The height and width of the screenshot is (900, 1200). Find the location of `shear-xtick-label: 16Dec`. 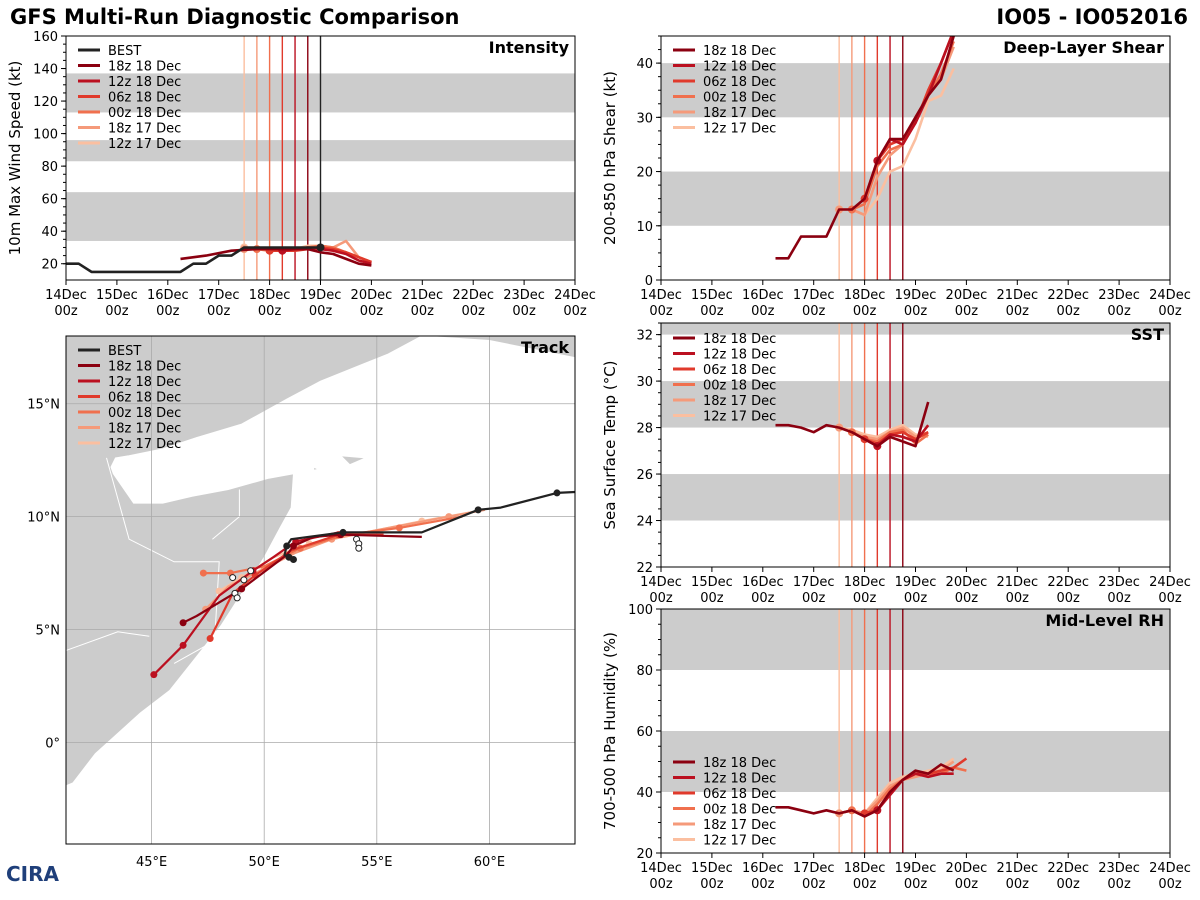

shear-xtick-label: 16Dec is located at coordinates (763, 295).